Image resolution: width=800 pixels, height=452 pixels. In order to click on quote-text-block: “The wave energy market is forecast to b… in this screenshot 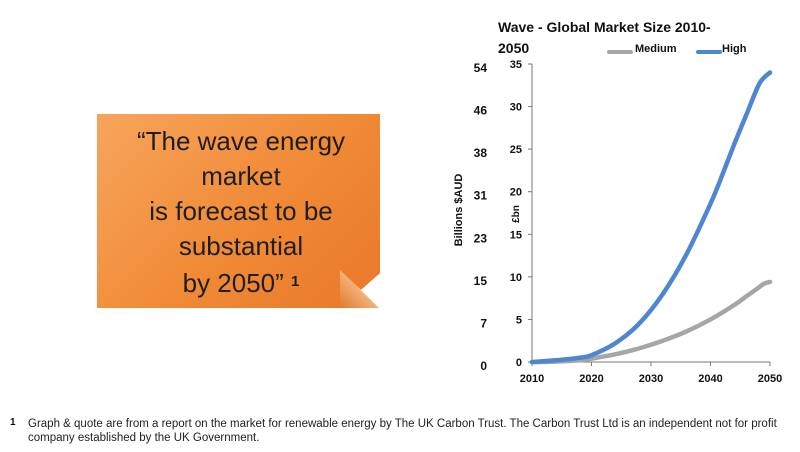, I will do `click(241, 212)`.